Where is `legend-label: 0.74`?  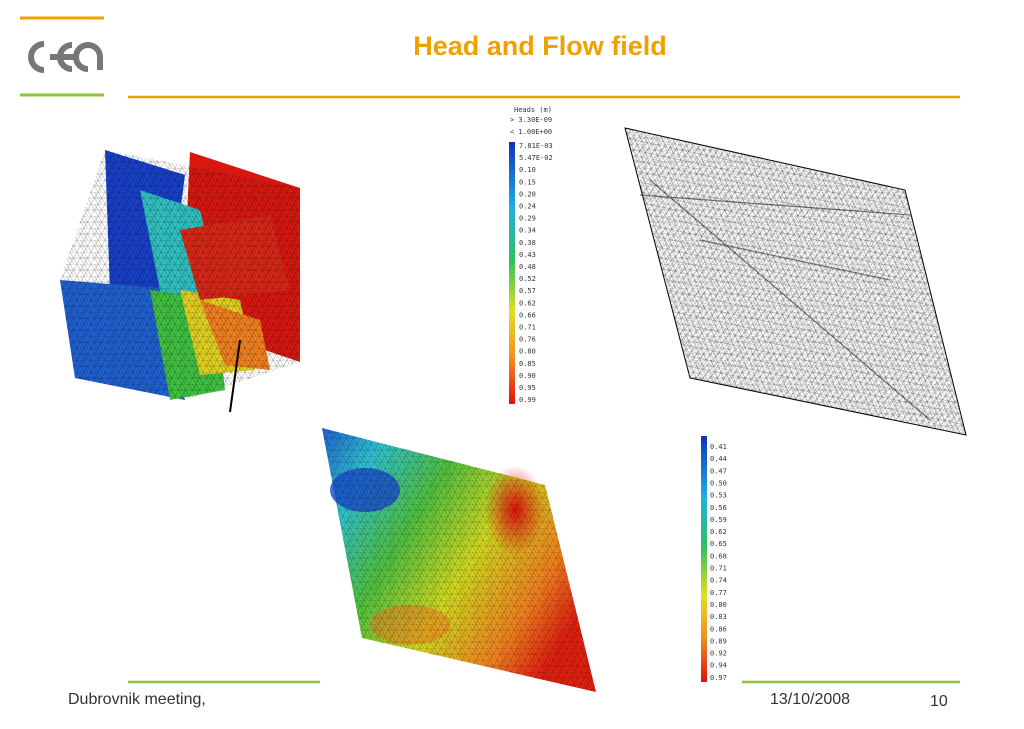 legend-label: 0.74 is located at coordinates (718, 581).